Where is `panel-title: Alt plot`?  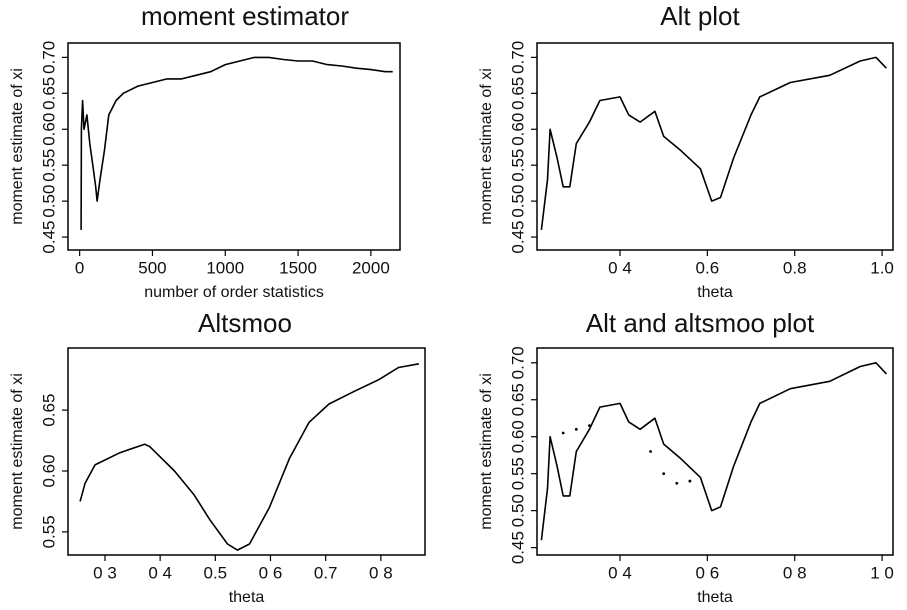 panel-title: Alt plot is located at coordinates (700, 16).